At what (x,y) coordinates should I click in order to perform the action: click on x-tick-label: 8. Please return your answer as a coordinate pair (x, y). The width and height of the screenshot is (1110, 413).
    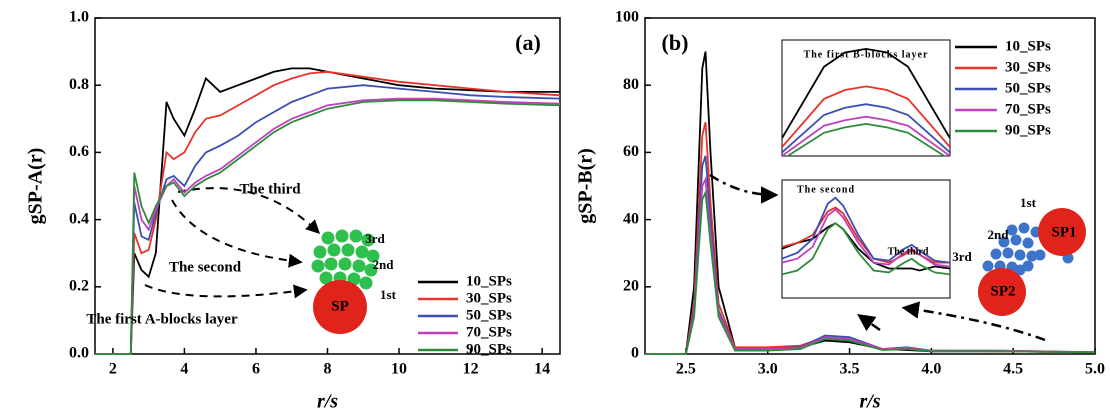
    Looking at the image, I should click on (328, 369).